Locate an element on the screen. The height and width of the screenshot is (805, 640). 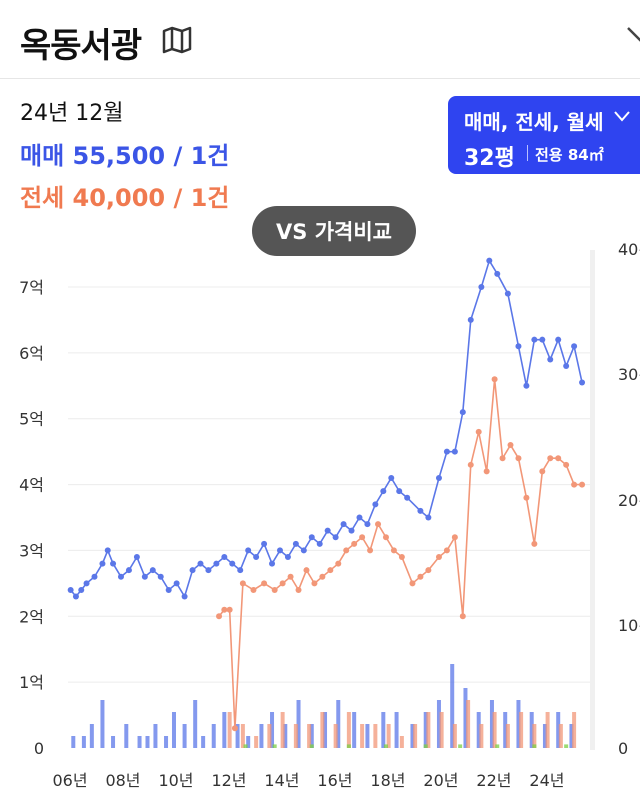
vs-compare-button: VS 가격비교 is located at coordinates (334, 231).